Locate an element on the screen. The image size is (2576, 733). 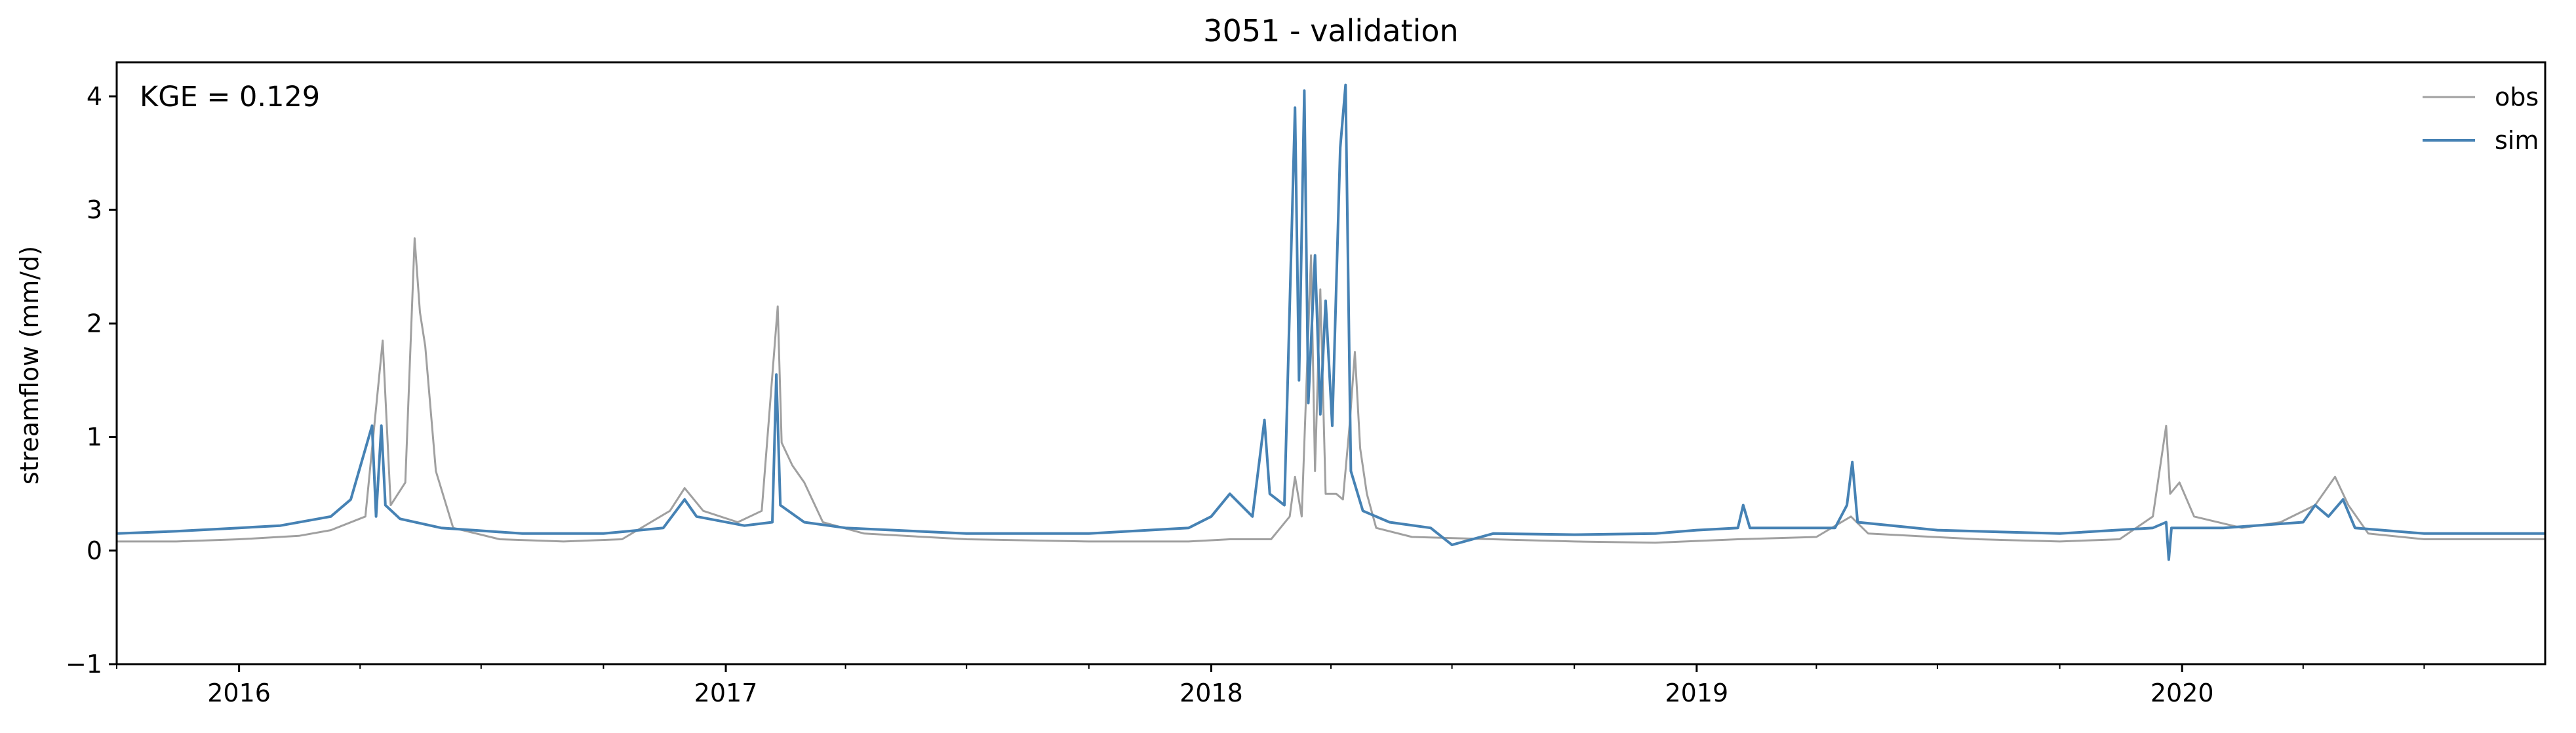
y-tick-label: 0 is located at coordinates (94, 550).